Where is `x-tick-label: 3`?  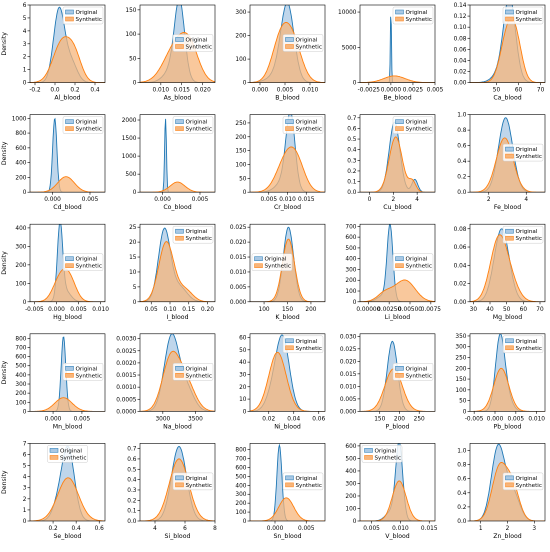
x-tick-label: 3 is located at coordinates (534, 529).